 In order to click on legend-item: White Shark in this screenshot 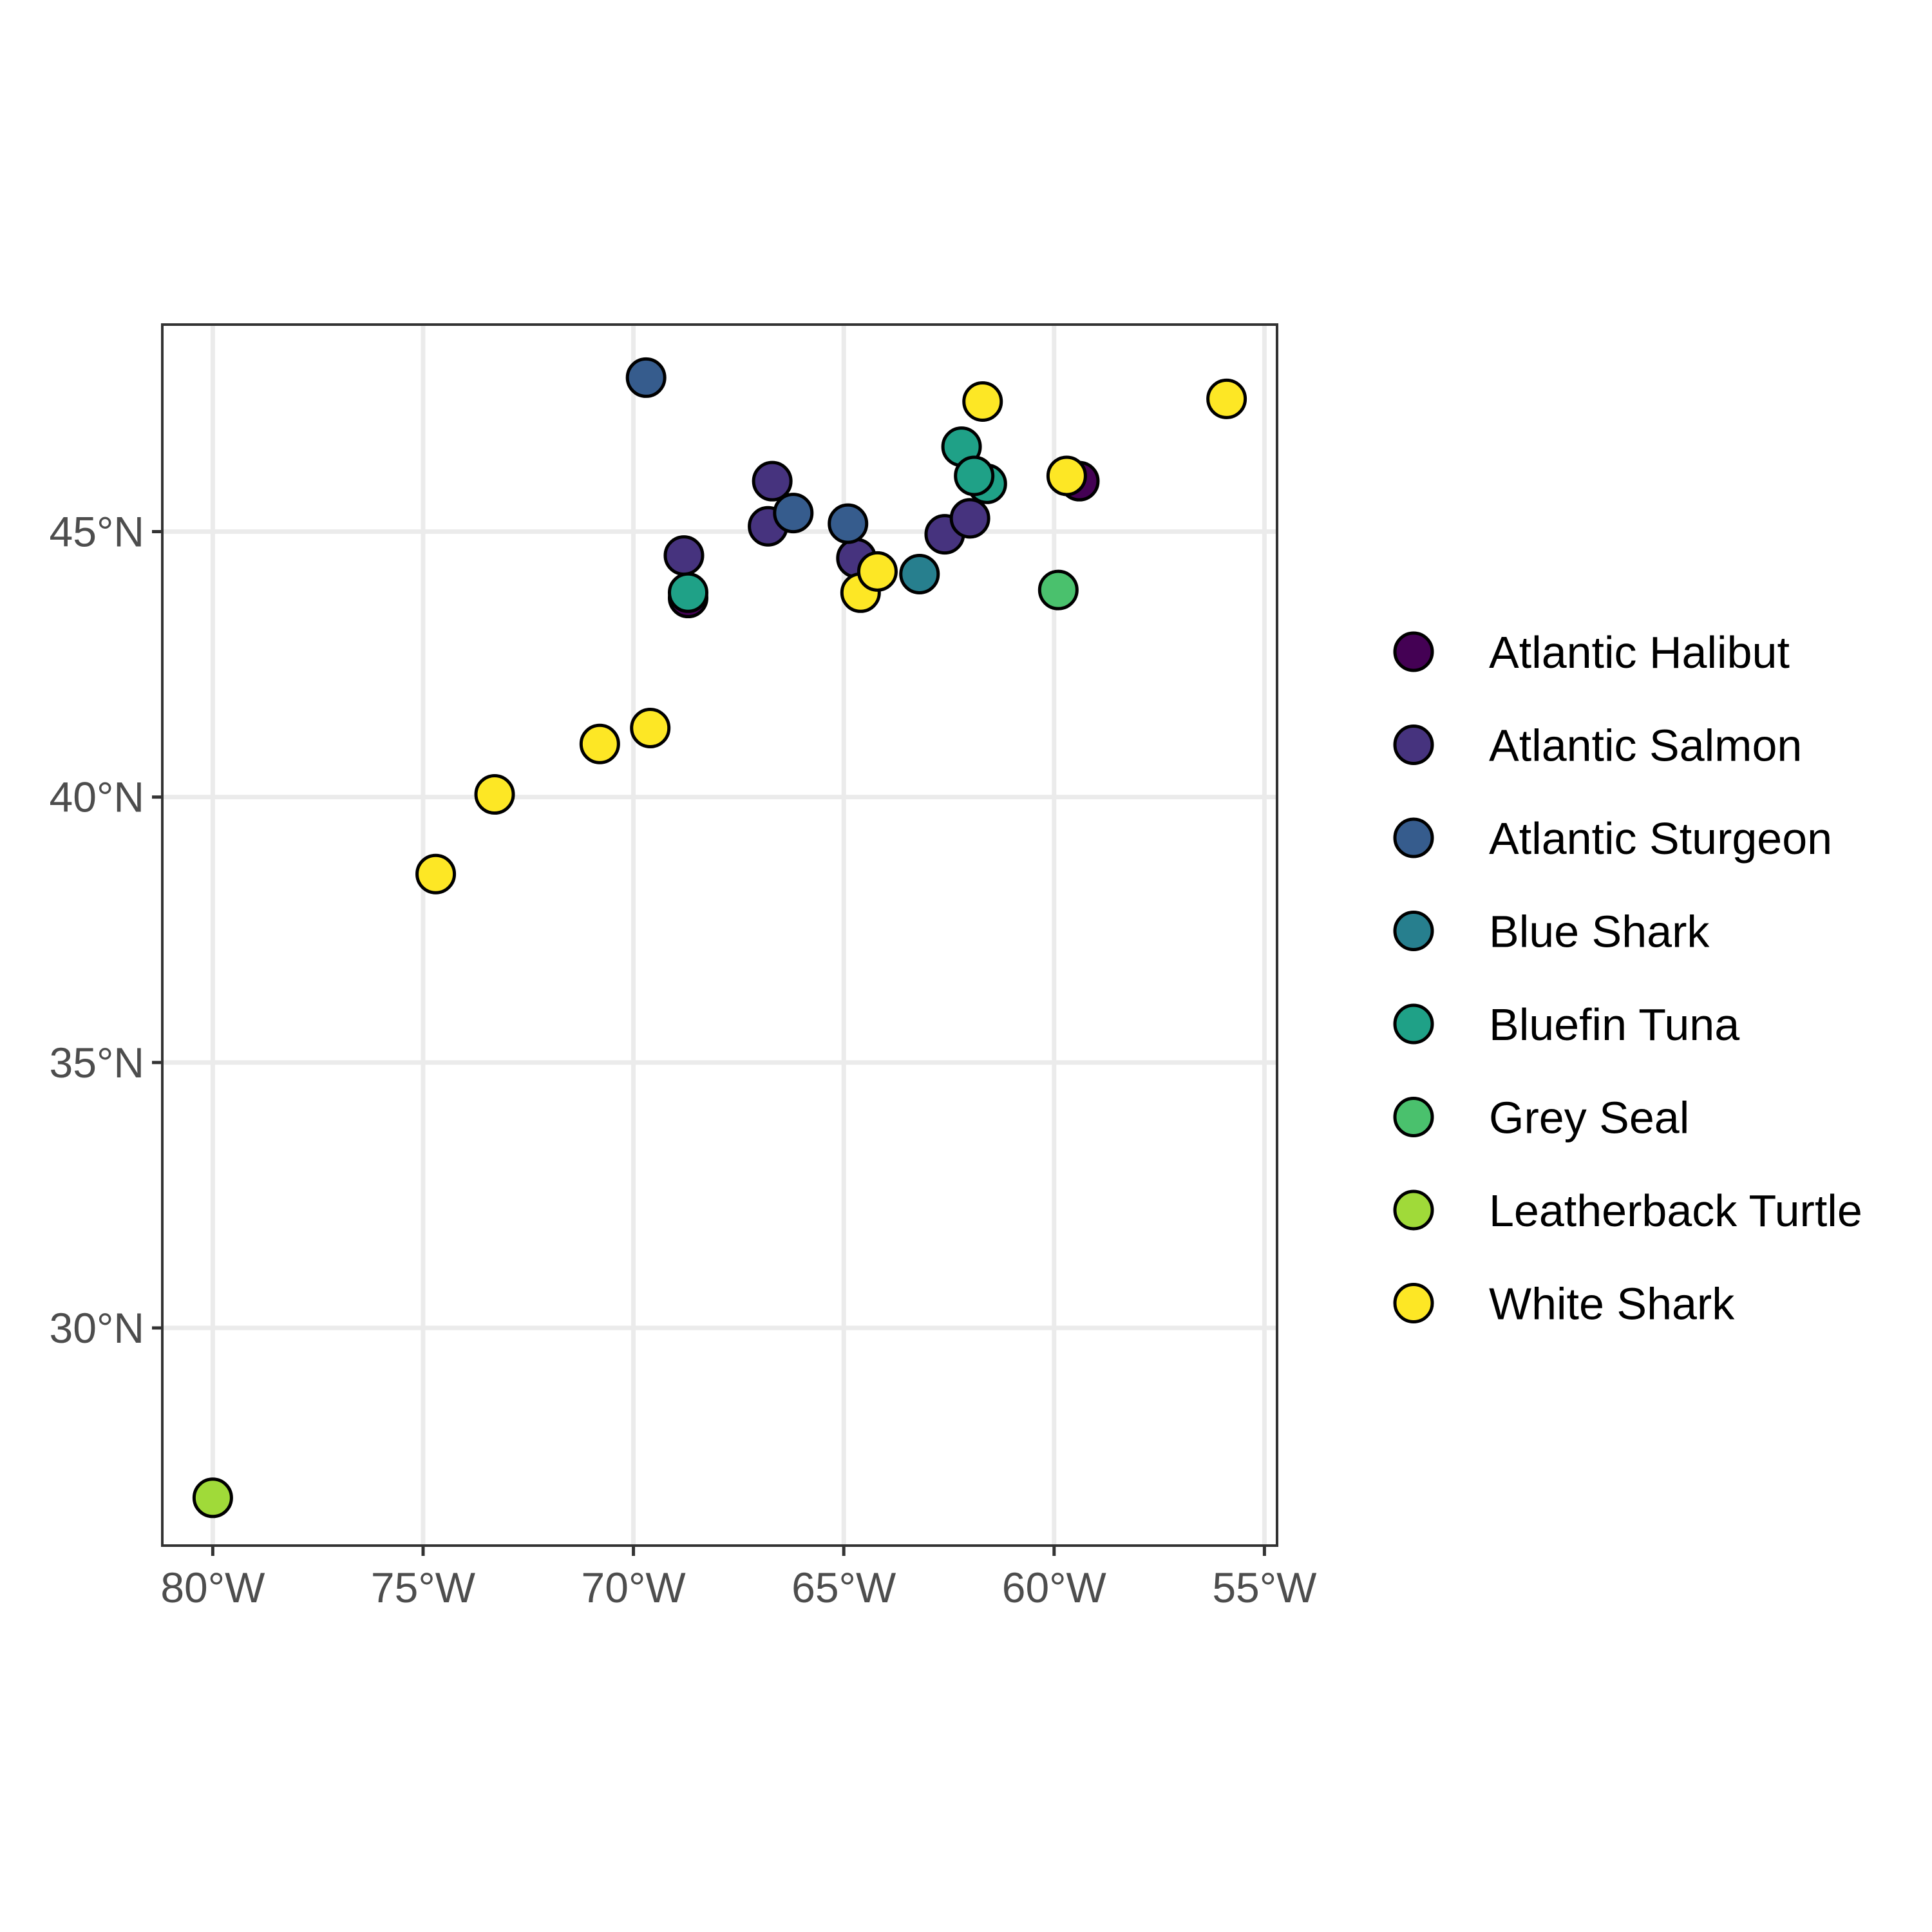, I will do `click(1564, 1304)`.